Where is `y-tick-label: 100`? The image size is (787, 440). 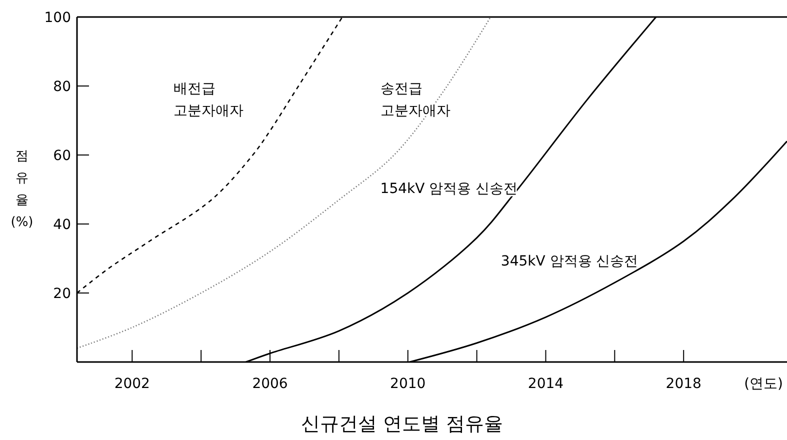
y-tick-label: 100 is located at coordinates (57, 18).